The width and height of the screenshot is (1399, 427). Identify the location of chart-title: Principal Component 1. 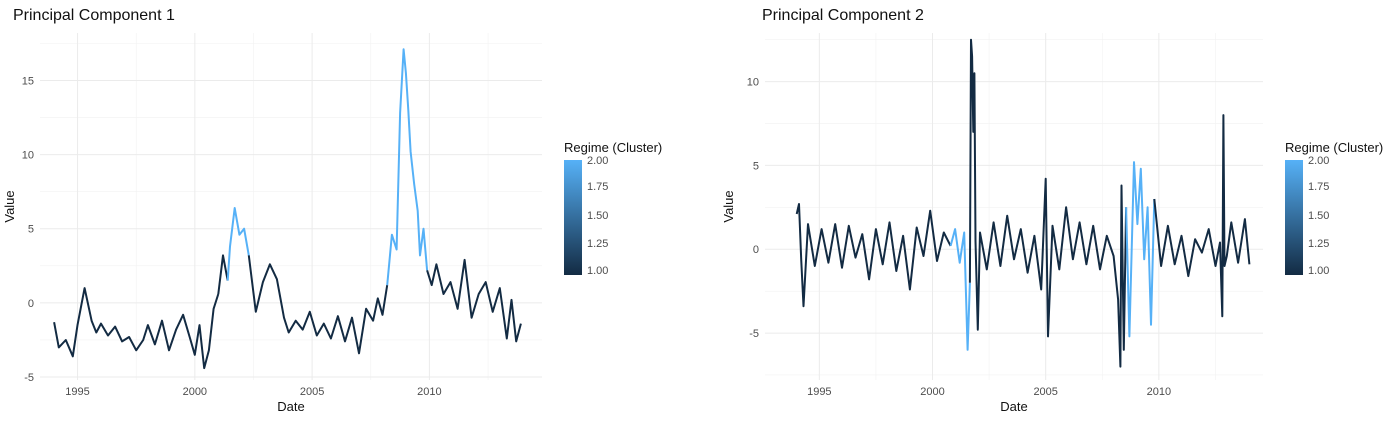
(94, 15).